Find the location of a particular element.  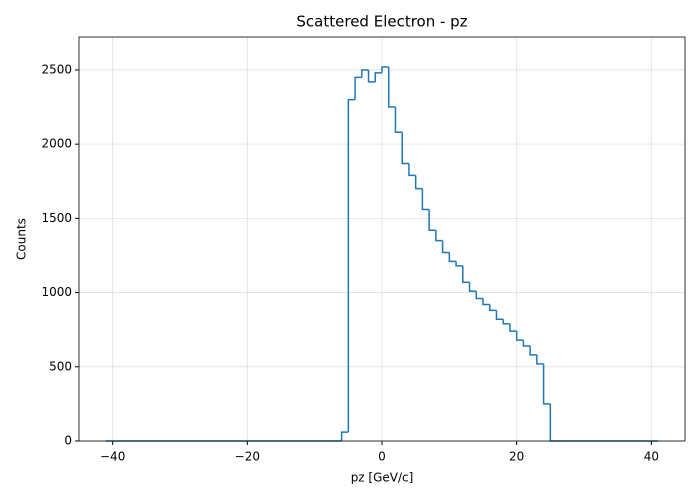

y-tick-label: 2000 is located at coordinates (56, 144).